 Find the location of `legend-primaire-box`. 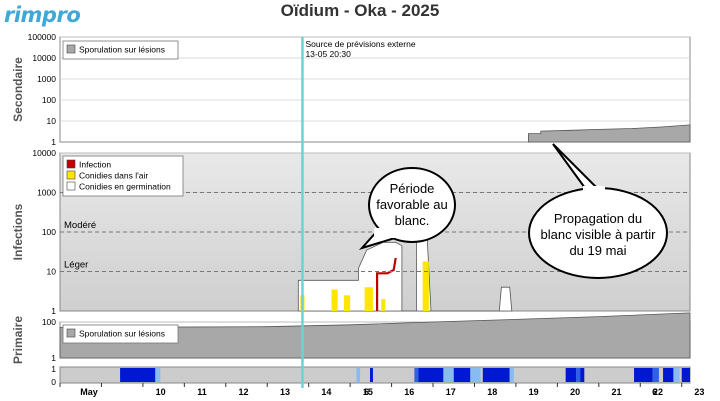

legend-primaire-box is located at coordinates (120, 334).